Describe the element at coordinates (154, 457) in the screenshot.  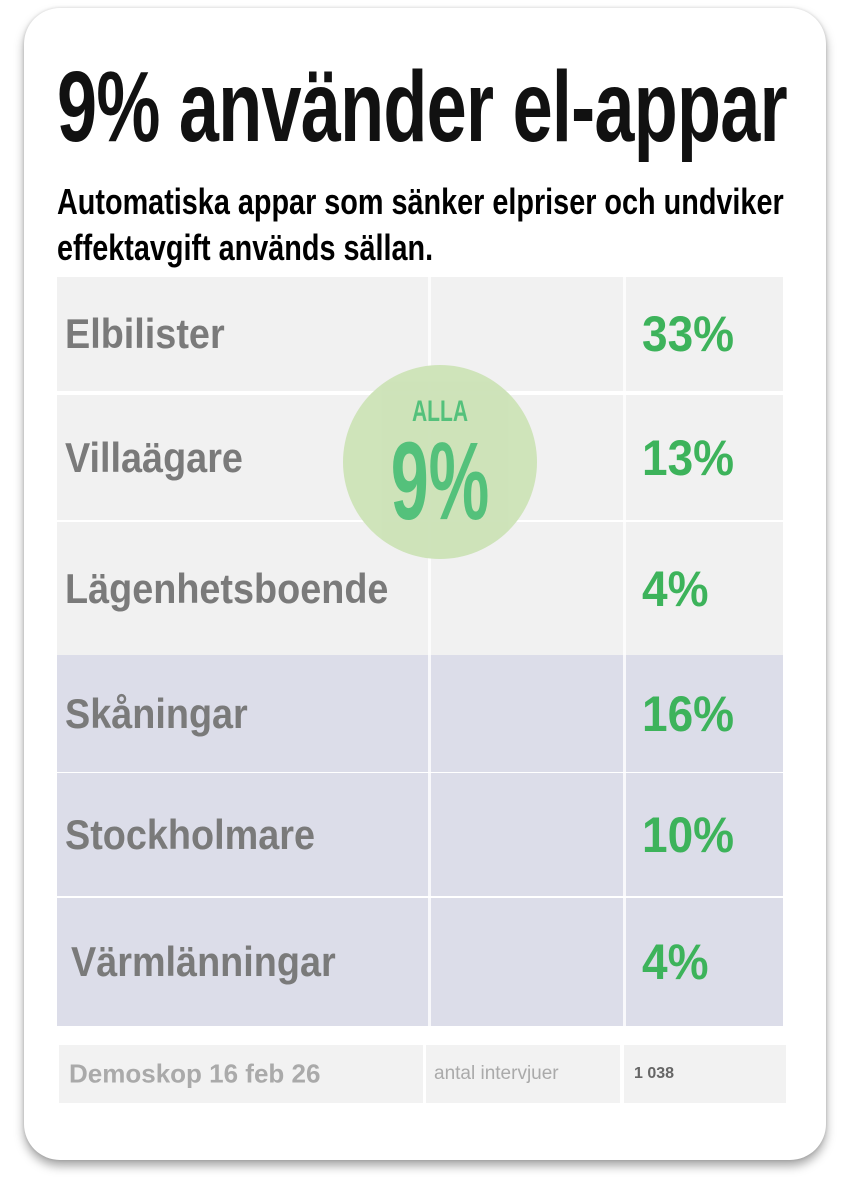
I see `row-label: Villaägare` at that location.